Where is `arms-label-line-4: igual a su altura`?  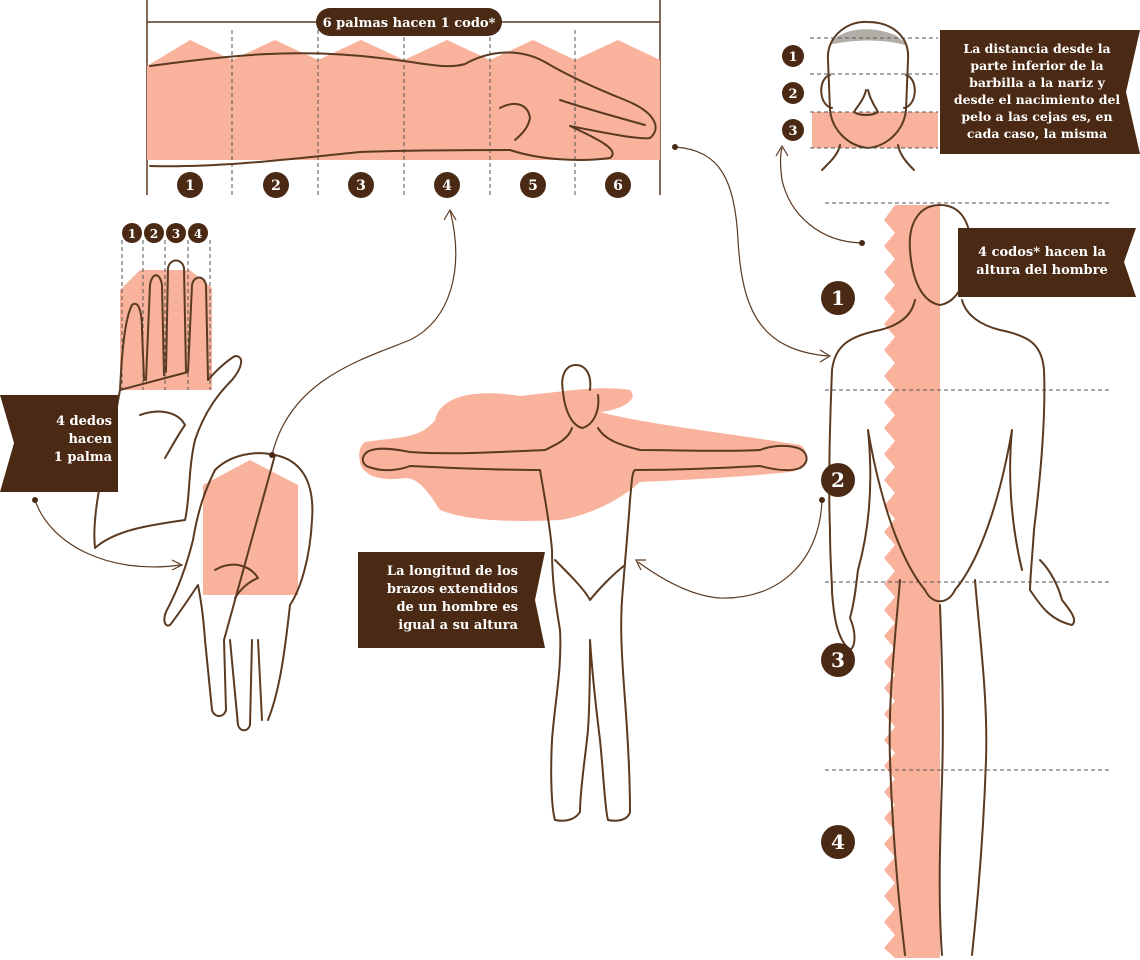 arms-label-line-4: igual a su altura is located at coordinates (458, 625).